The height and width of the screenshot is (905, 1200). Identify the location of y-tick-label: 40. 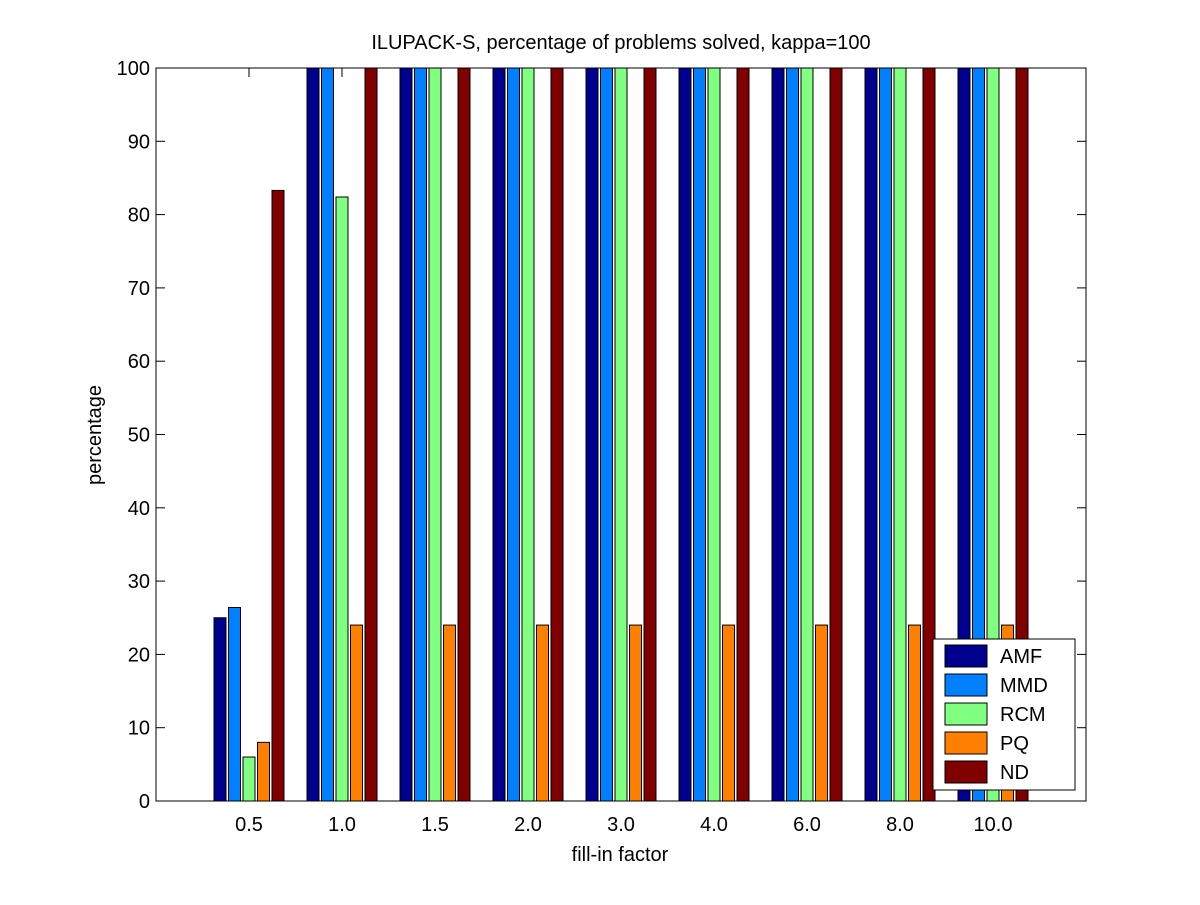
(139, 509).